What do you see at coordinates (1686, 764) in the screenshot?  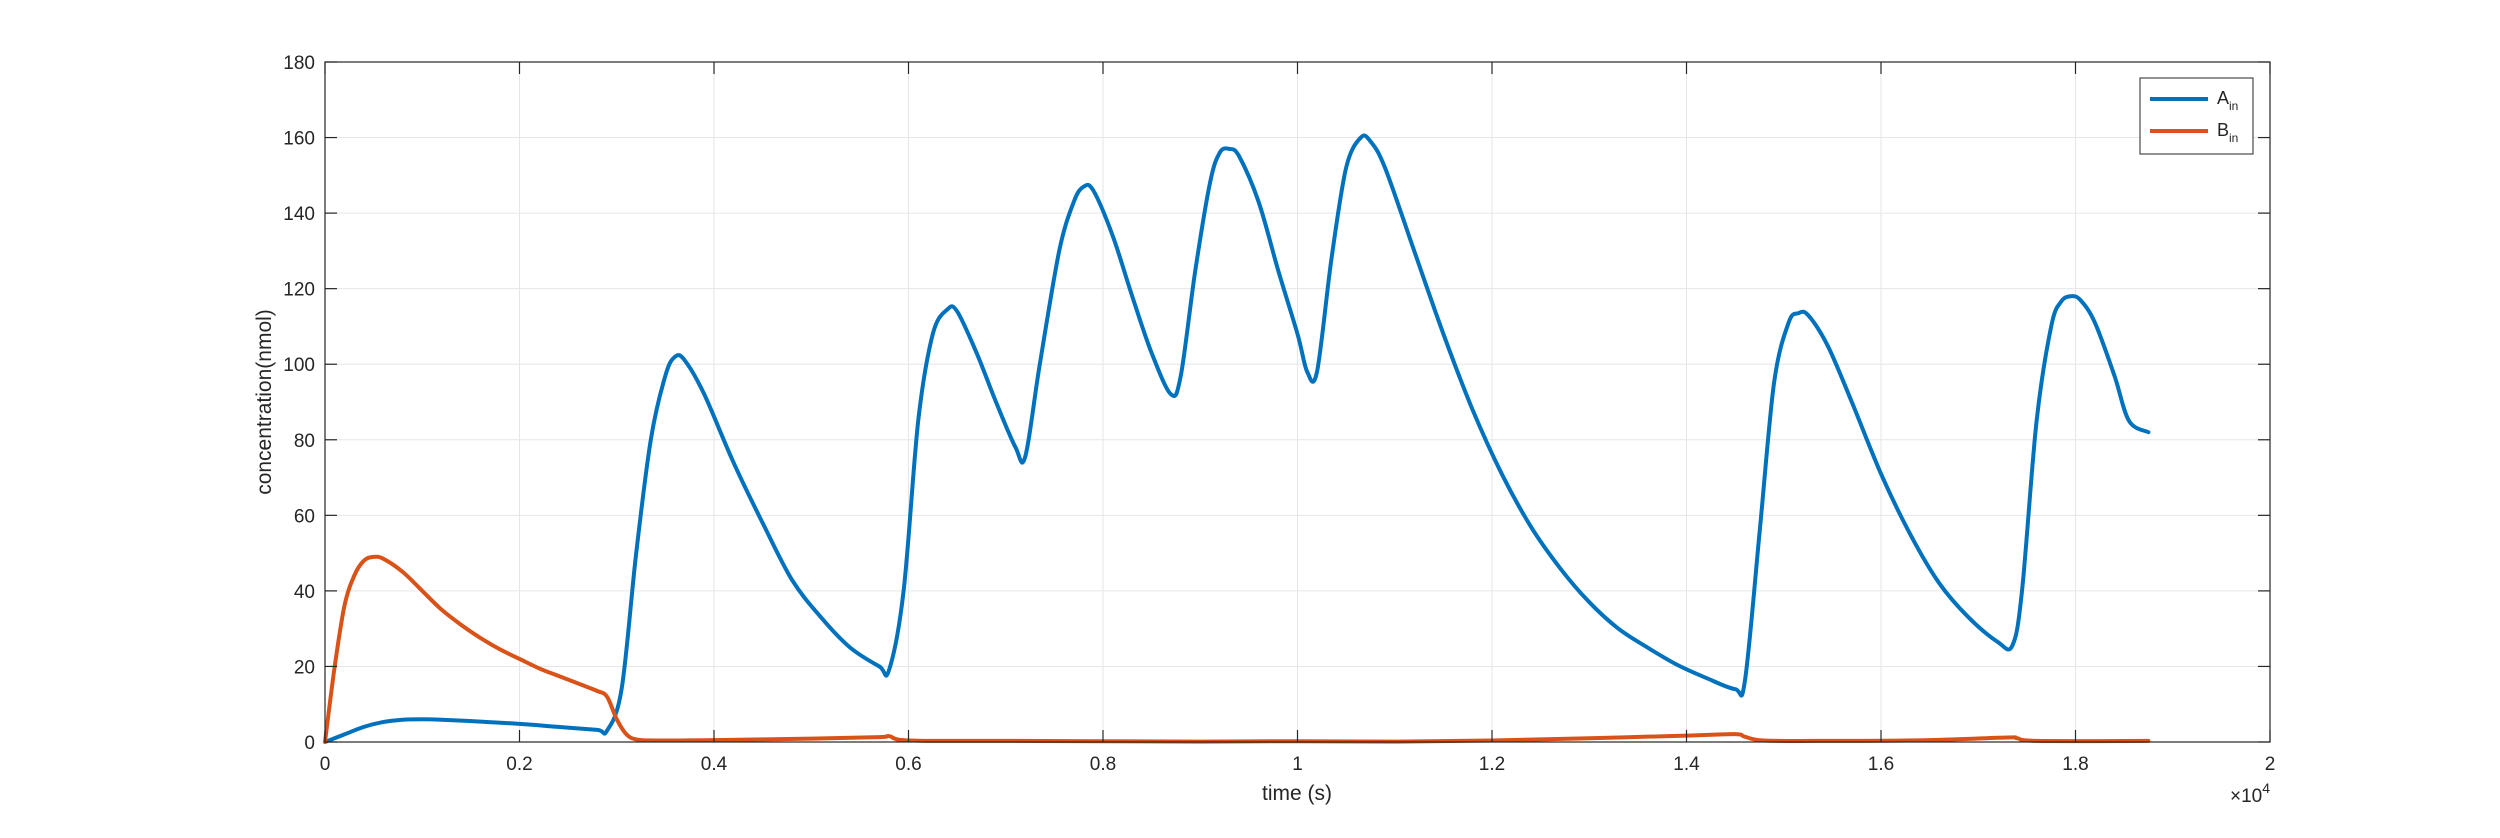 I see `x-tick-label: 1.4` at bounding box center [1686, 764].